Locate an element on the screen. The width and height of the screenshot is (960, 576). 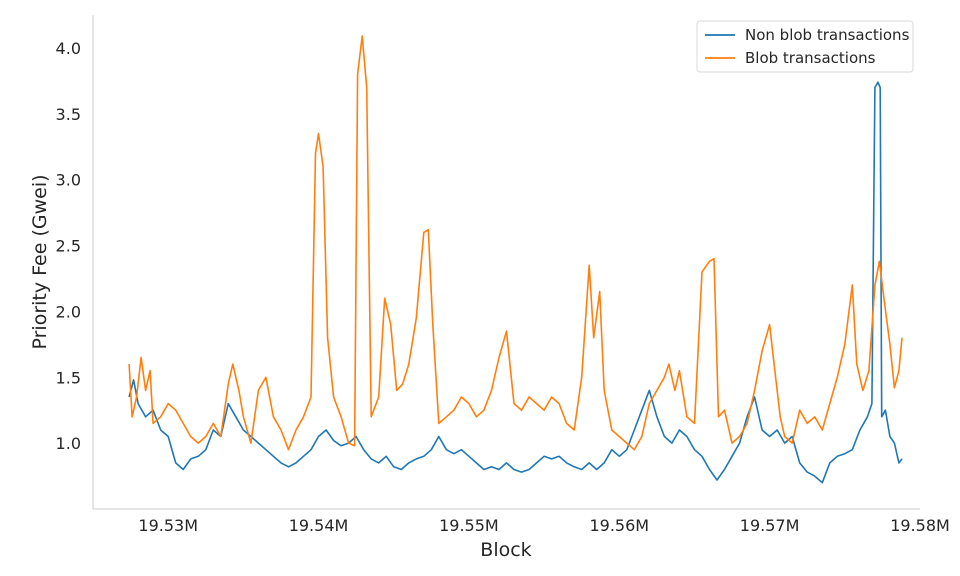
x-tick-label: 19.56M is located at coordinates (619, 525).